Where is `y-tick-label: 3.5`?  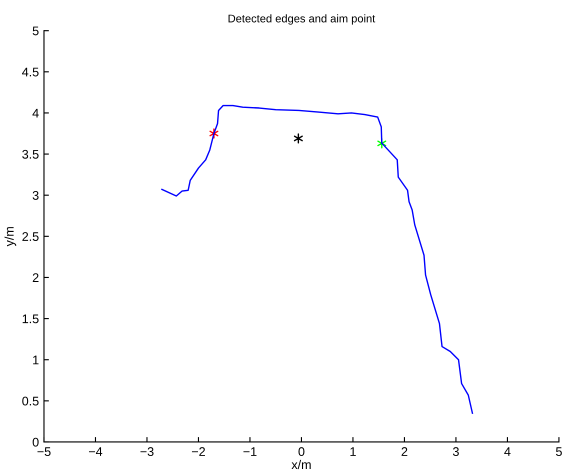 y-tick-label: 3.5 is located at coordinates (30, 154).